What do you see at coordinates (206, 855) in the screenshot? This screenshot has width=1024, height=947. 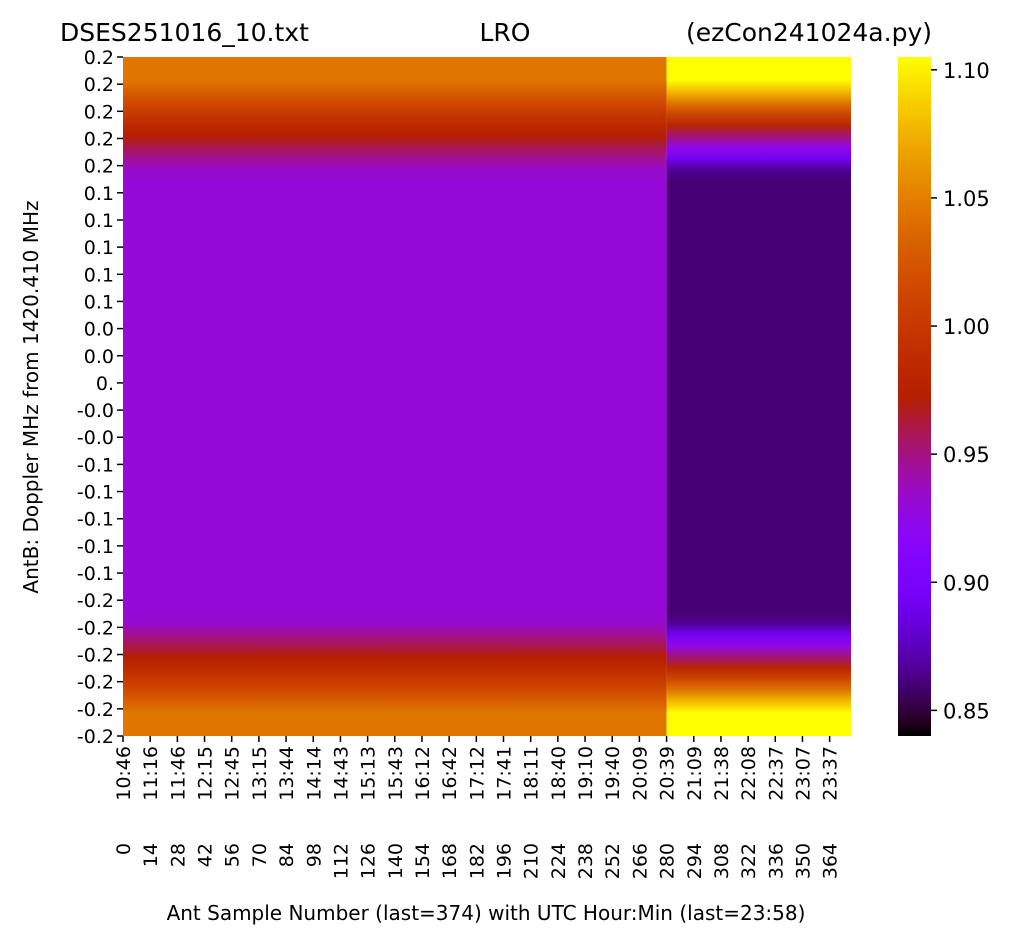 I see `x-sample-label: 42` at bounding box center [206, 855].